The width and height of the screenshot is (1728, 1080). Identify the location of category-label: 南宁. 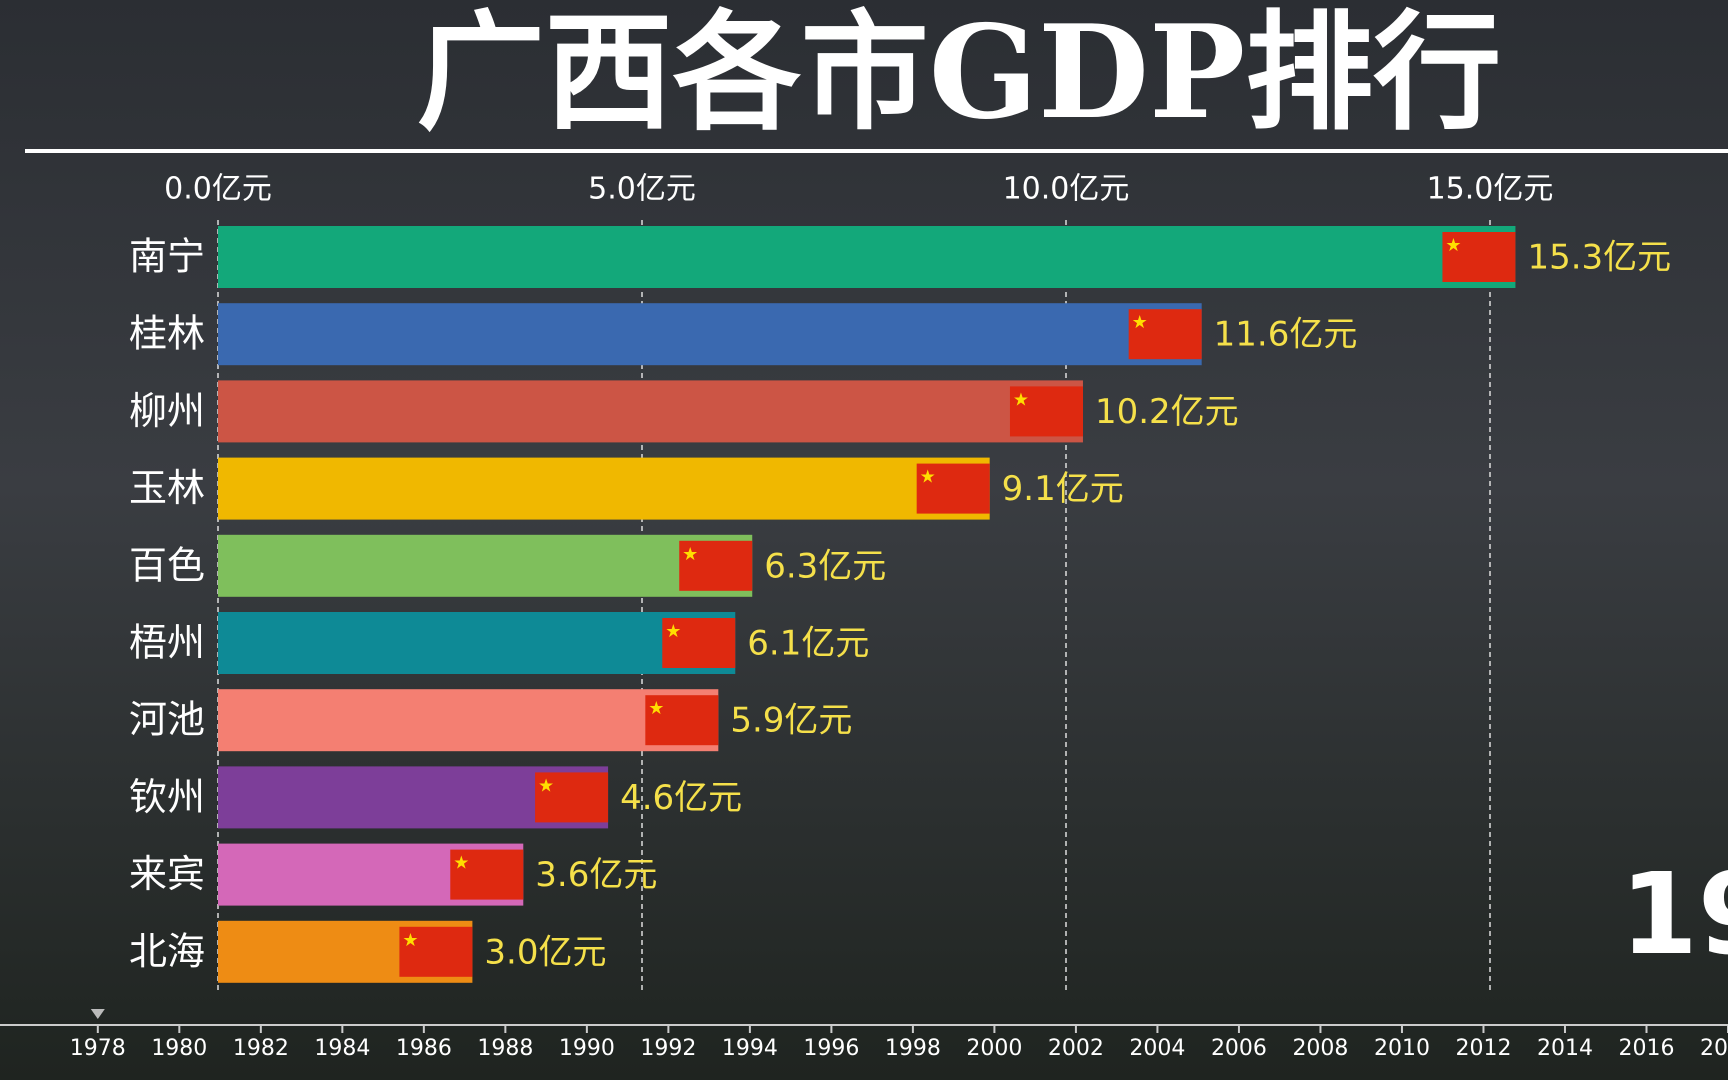
(167, 257).